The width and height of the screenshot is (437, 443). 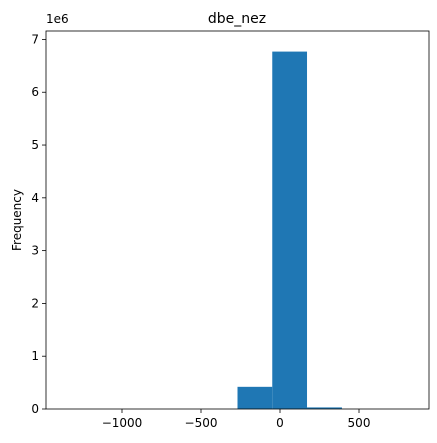 What do you see at coordinates (359, 423) in the screenshot?
I see `x-tick-label: 500` at bounding box center [359, 423].